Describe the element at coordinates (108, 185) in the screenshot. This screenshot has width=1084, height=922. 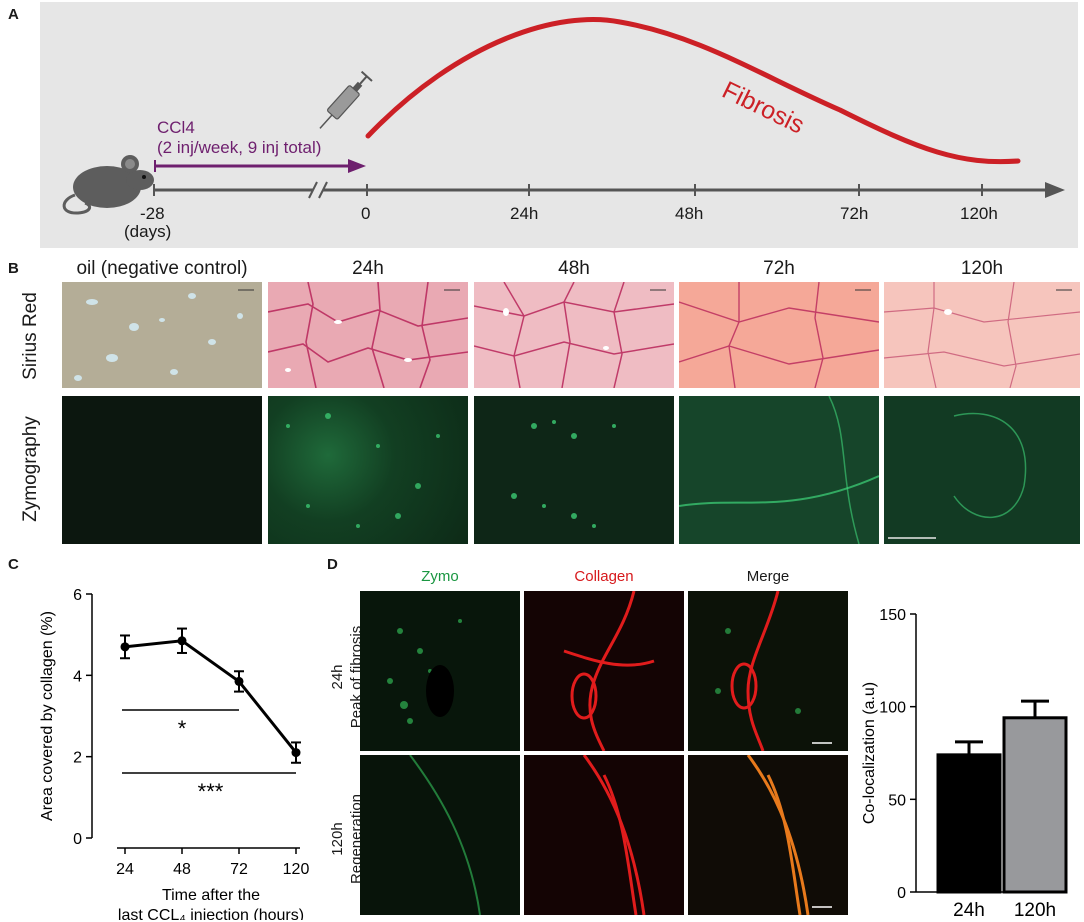
I see `mouse-icon` at that location.